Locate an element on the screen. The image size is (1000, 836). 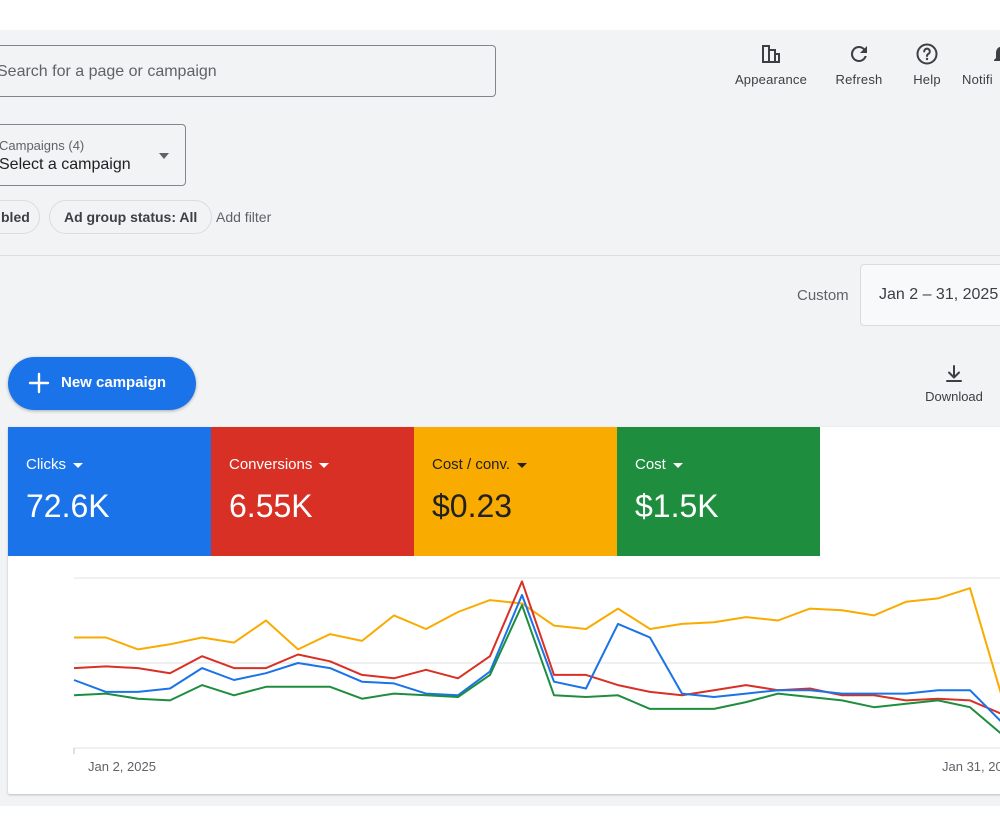
search-box is located at coordinates (248, 71).